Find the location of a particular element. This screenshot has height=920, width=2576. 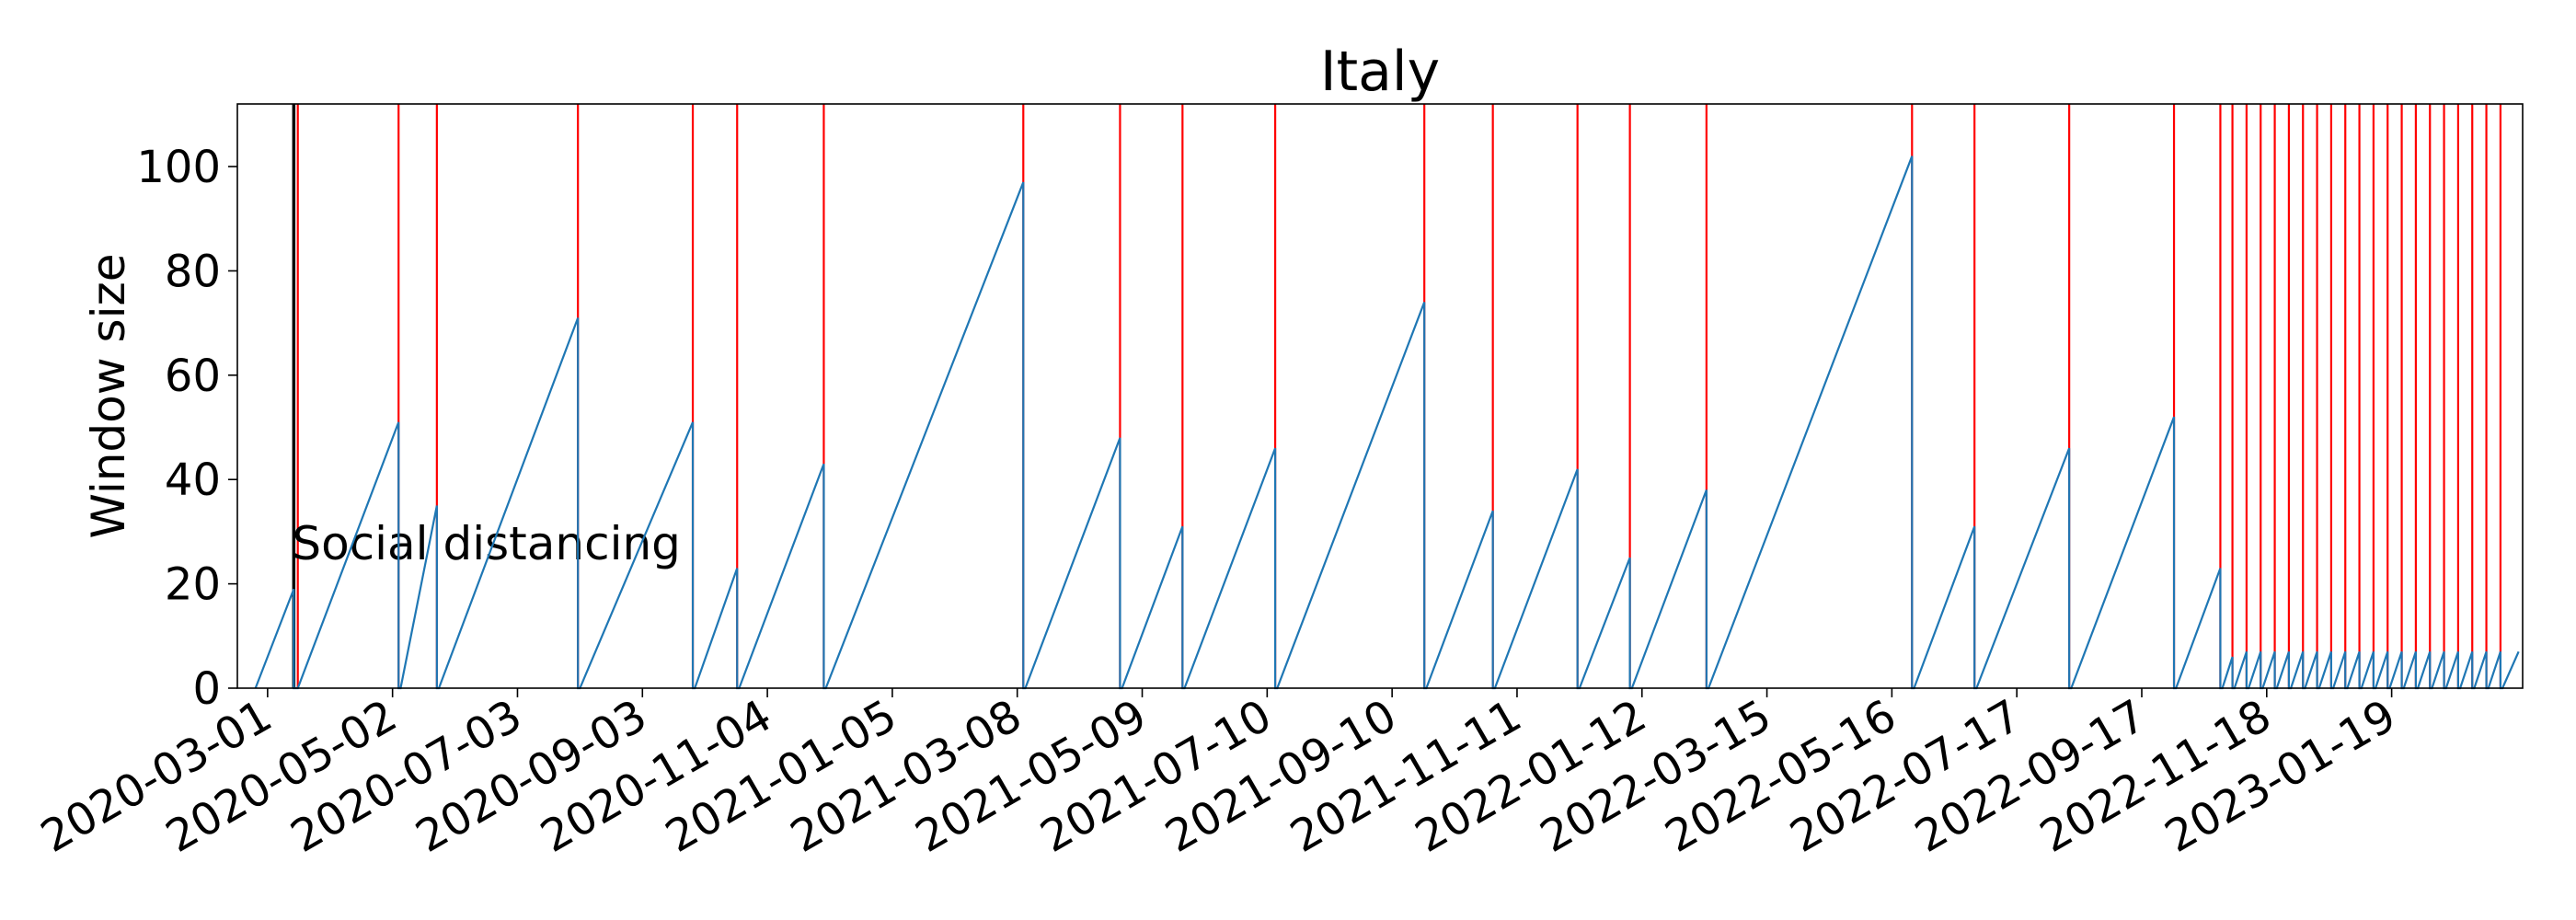

chart-title: Italy is located at coordinates (1380, 72).